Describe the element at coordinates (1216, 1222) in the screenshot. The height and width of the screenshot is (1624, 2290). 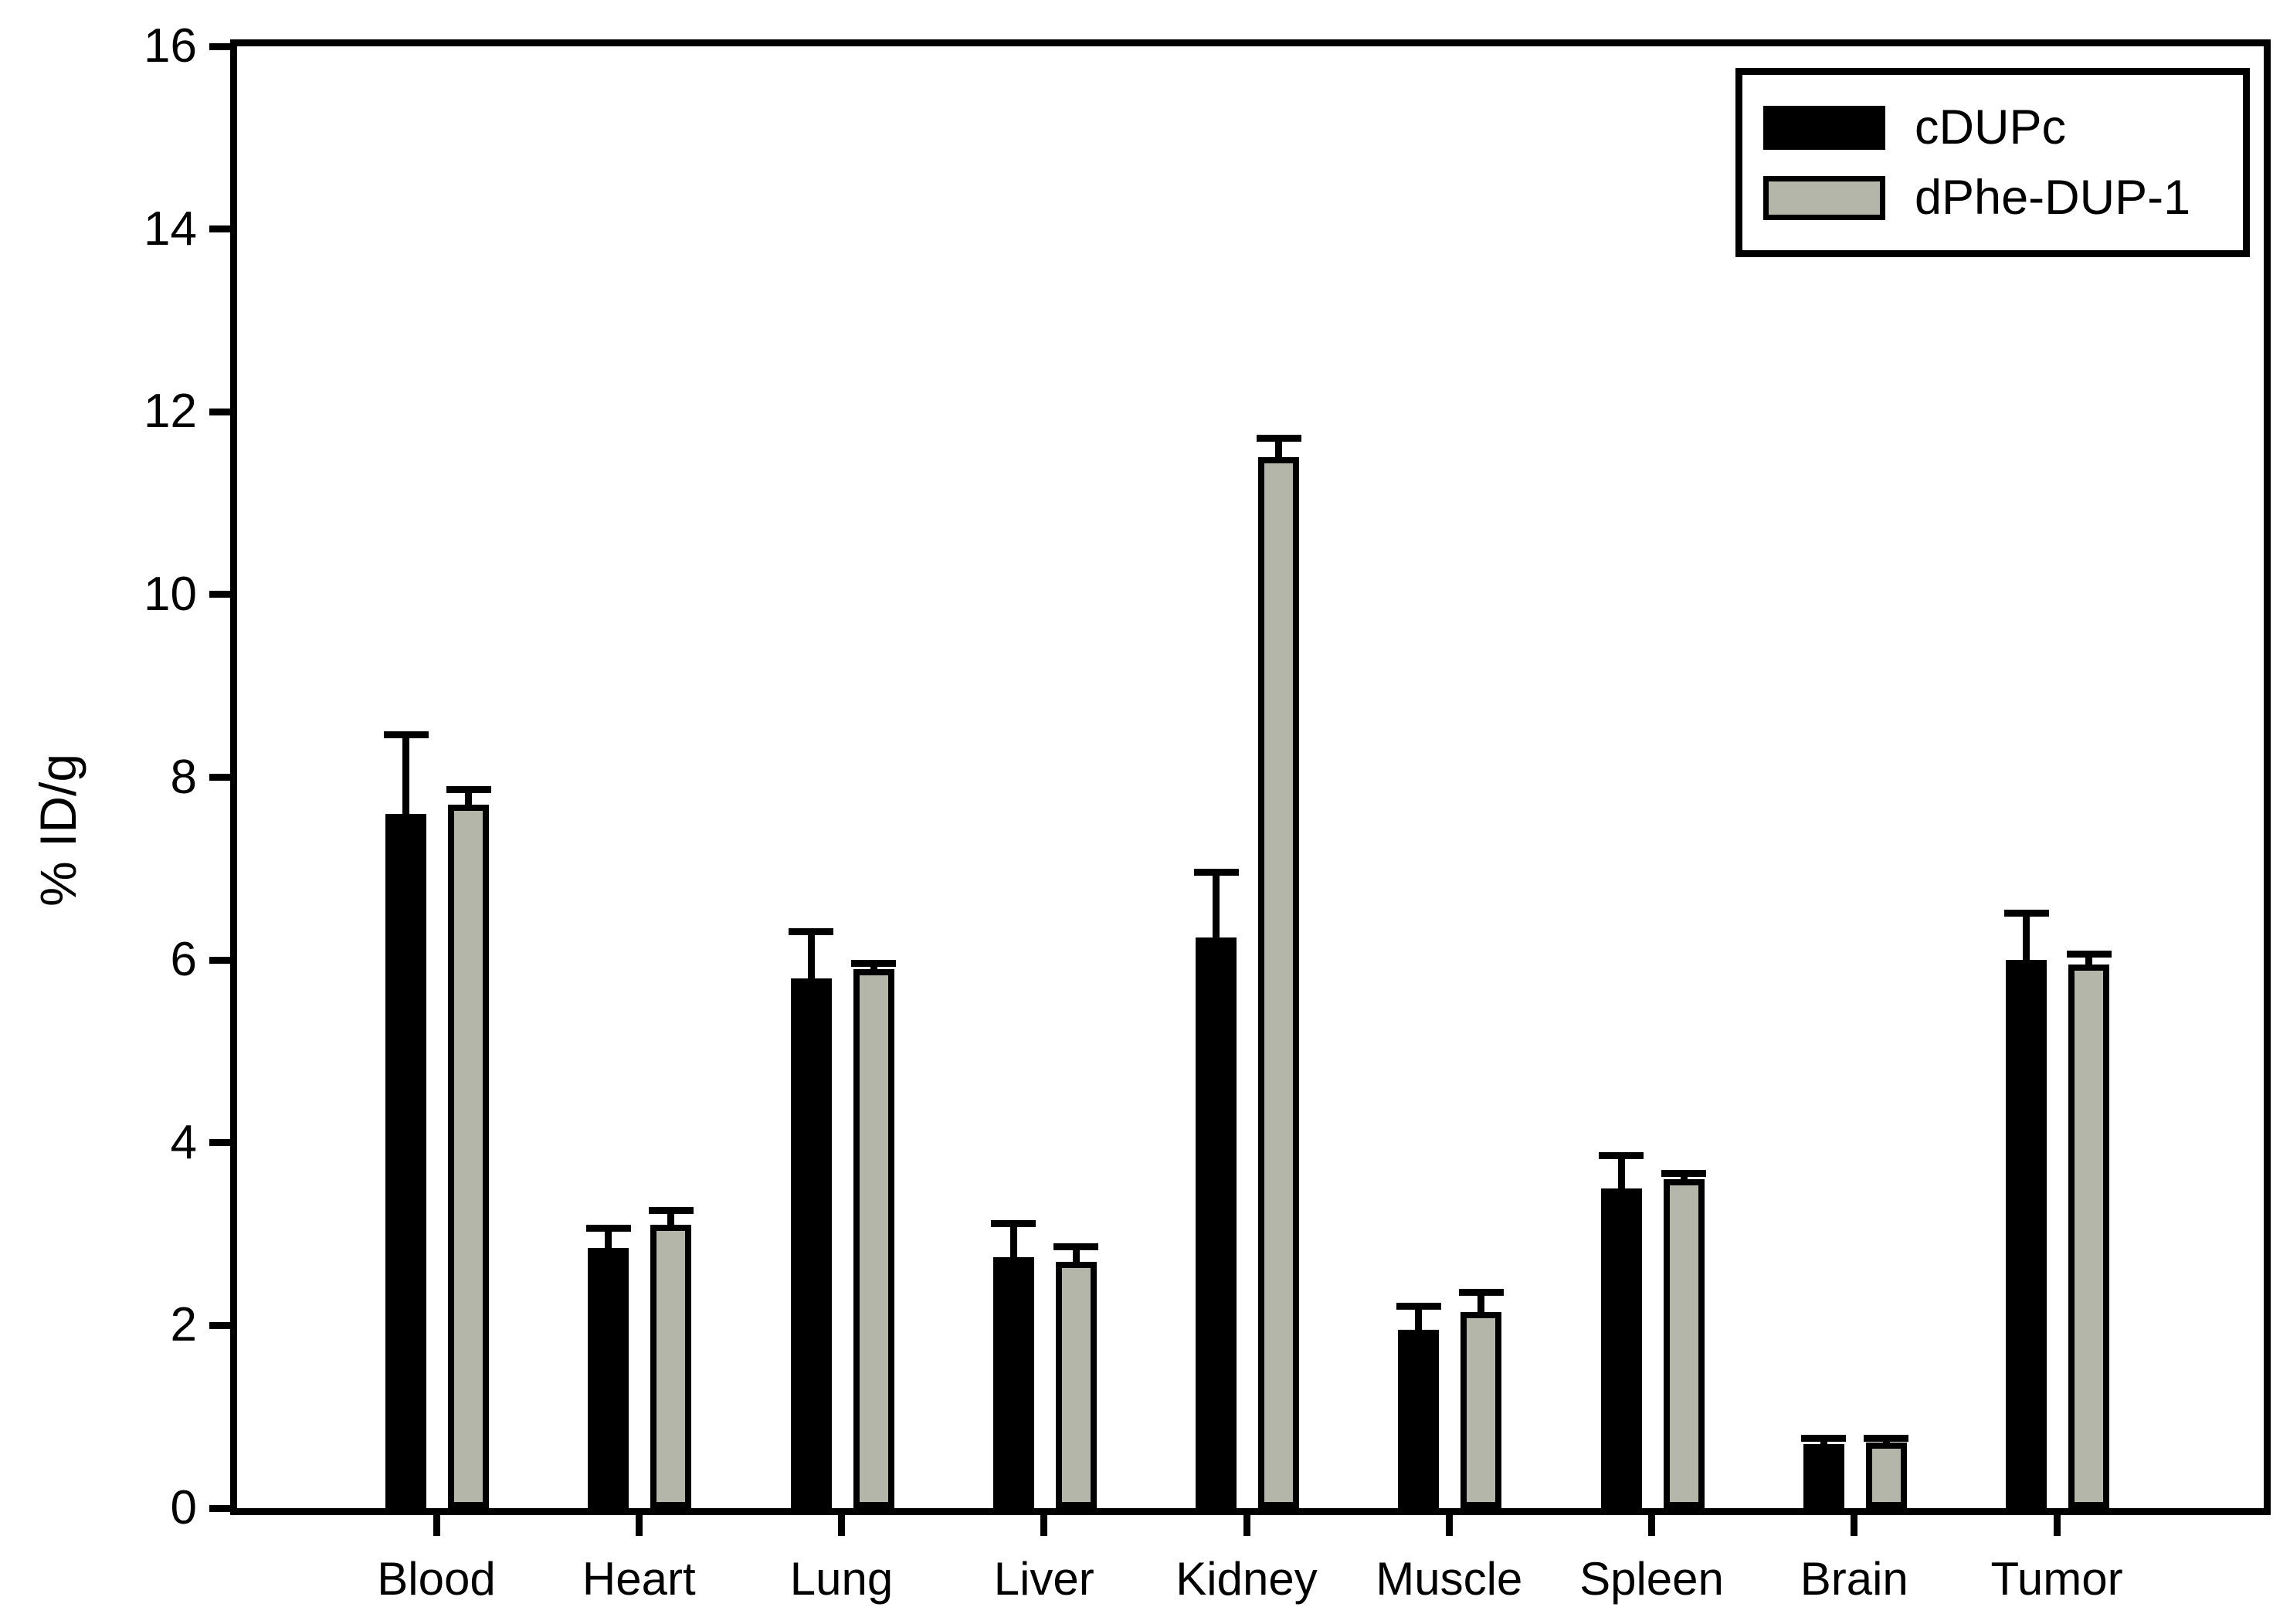
I see `bar-kidney-cdupc` at that location.